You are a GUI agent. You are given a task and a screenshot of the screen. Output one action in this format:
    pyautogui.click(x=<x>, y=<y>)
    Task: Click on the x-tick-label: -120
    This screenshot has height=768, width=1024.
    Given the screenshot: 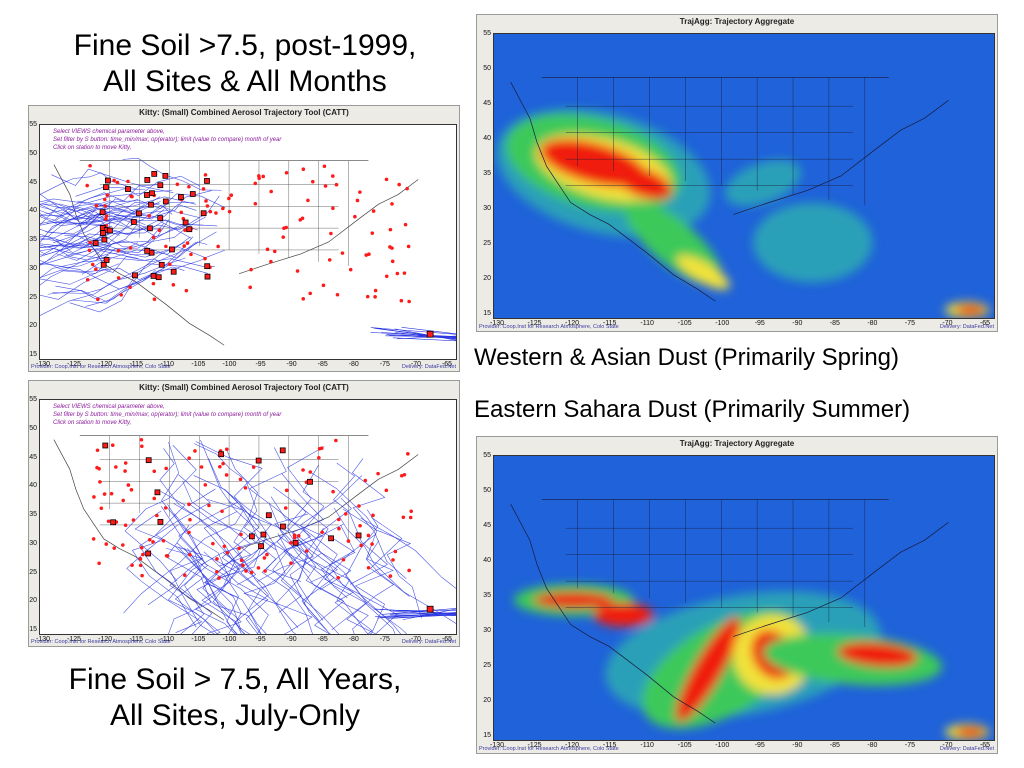 What is the action you would take?
    pyautogui.click(x=105, y=639)
    